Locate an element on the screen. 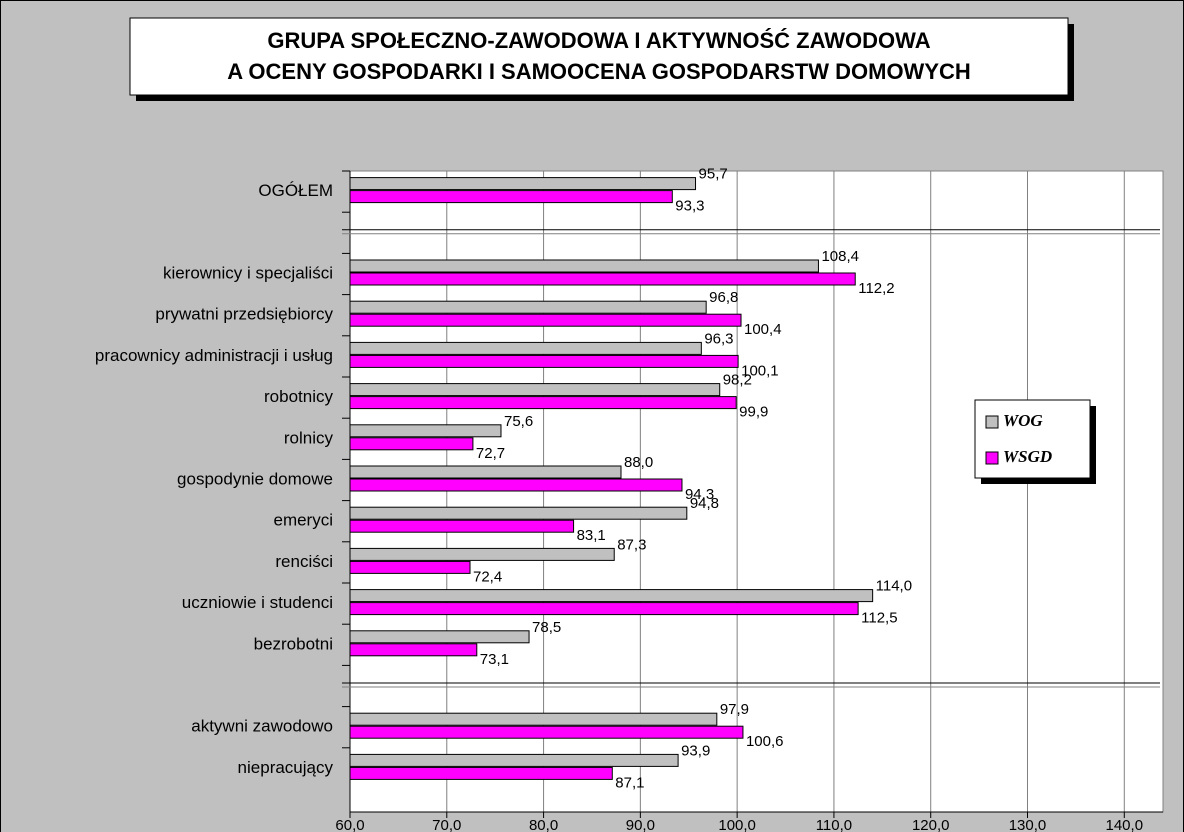 The height and width of the screenshot is (832, 1184). data-label: 100,4 is located at coordinates (763, 329).